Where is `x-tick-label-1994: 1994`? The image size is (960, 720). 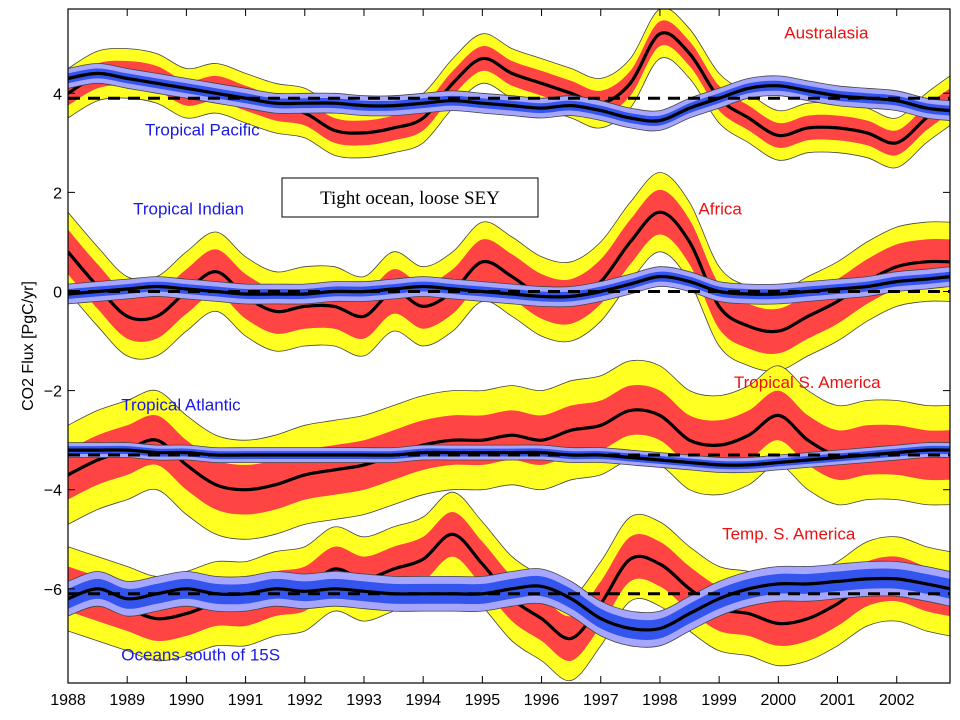 x-tick-label-1994: 1994 is located at coordinates (423, 700).